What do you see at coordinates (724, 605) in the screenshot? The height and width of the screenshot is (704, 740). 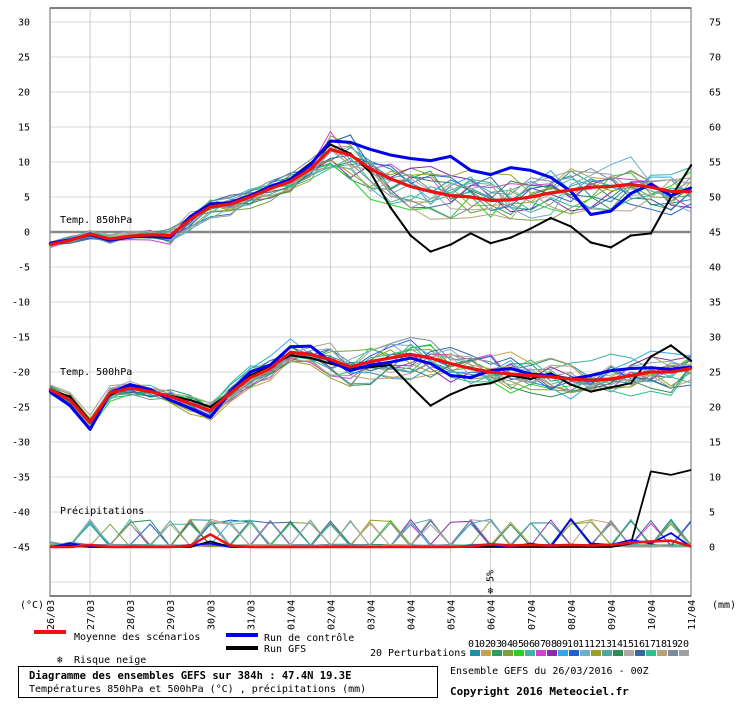 I see `right-axis-unit: (mm)` at bounding box center [724, 605].